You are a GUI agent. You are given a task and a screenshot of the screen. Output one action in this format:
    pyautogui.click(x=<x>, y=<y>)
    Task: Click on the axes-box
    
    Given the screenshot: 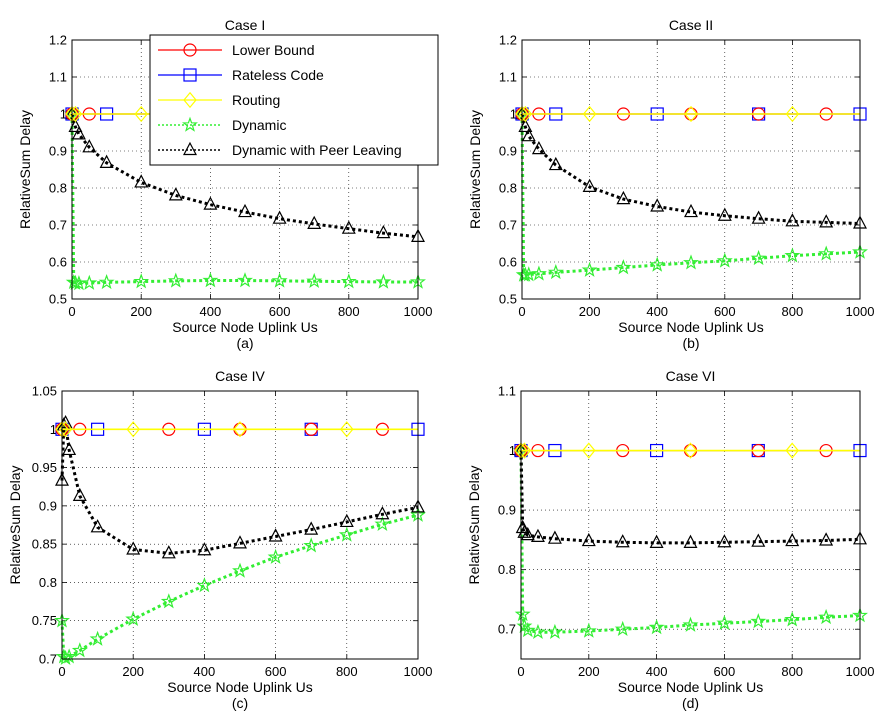 What is the action you would take?
    pyautogui.click(x=690, y=525)
    